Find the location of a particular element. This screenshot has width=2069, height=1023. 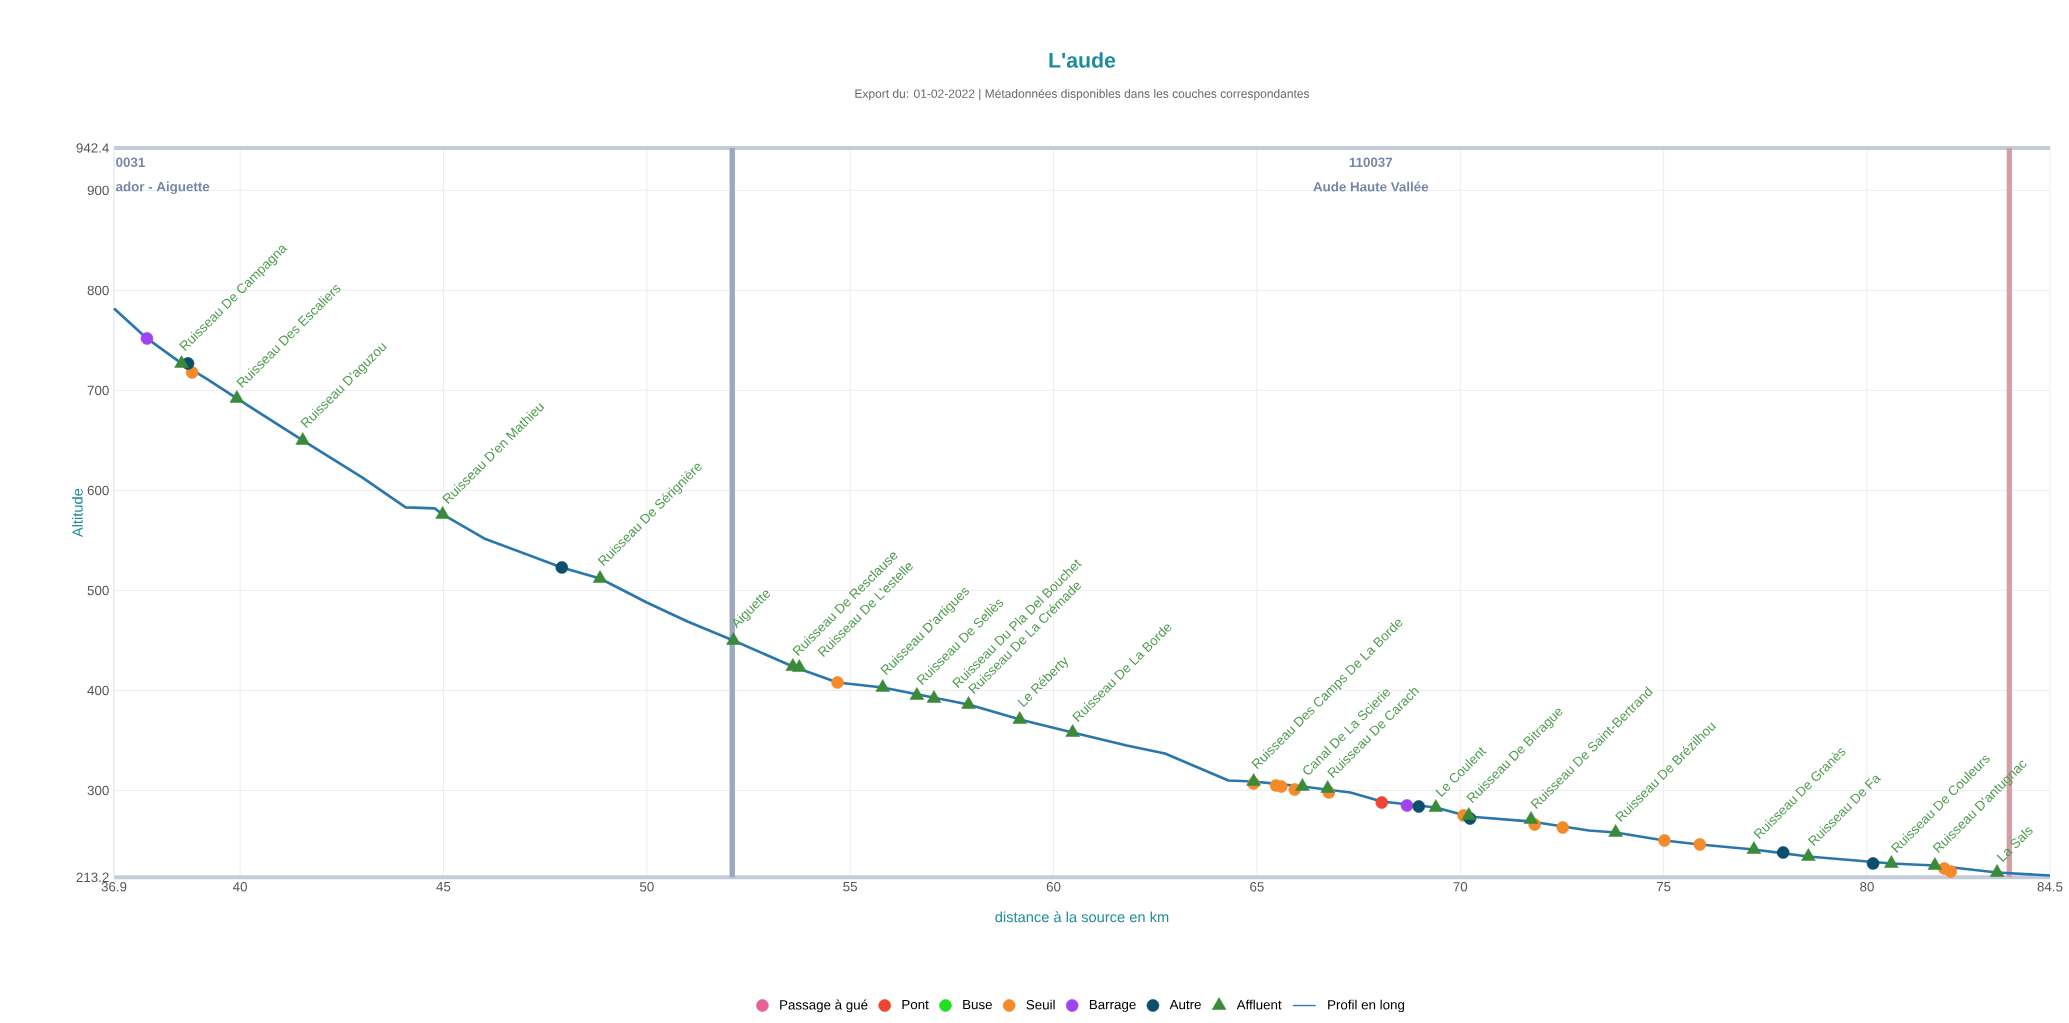

x-tick-label: 75 is located at coordinates (1663, 887).